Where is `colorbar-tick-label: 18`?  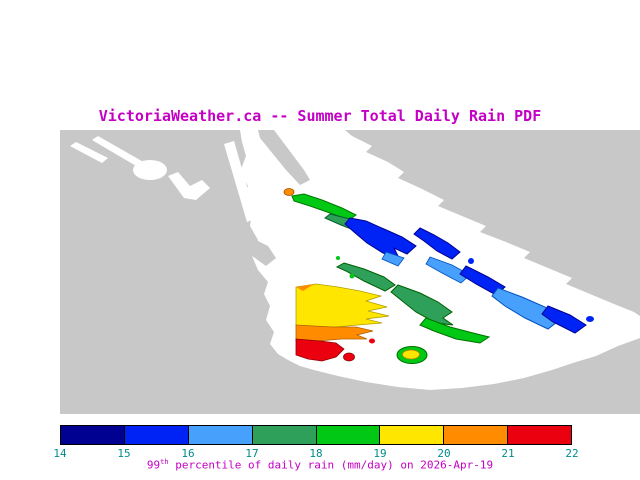 colorbar-tick-label: 18 is located at coordinates (316, 453).